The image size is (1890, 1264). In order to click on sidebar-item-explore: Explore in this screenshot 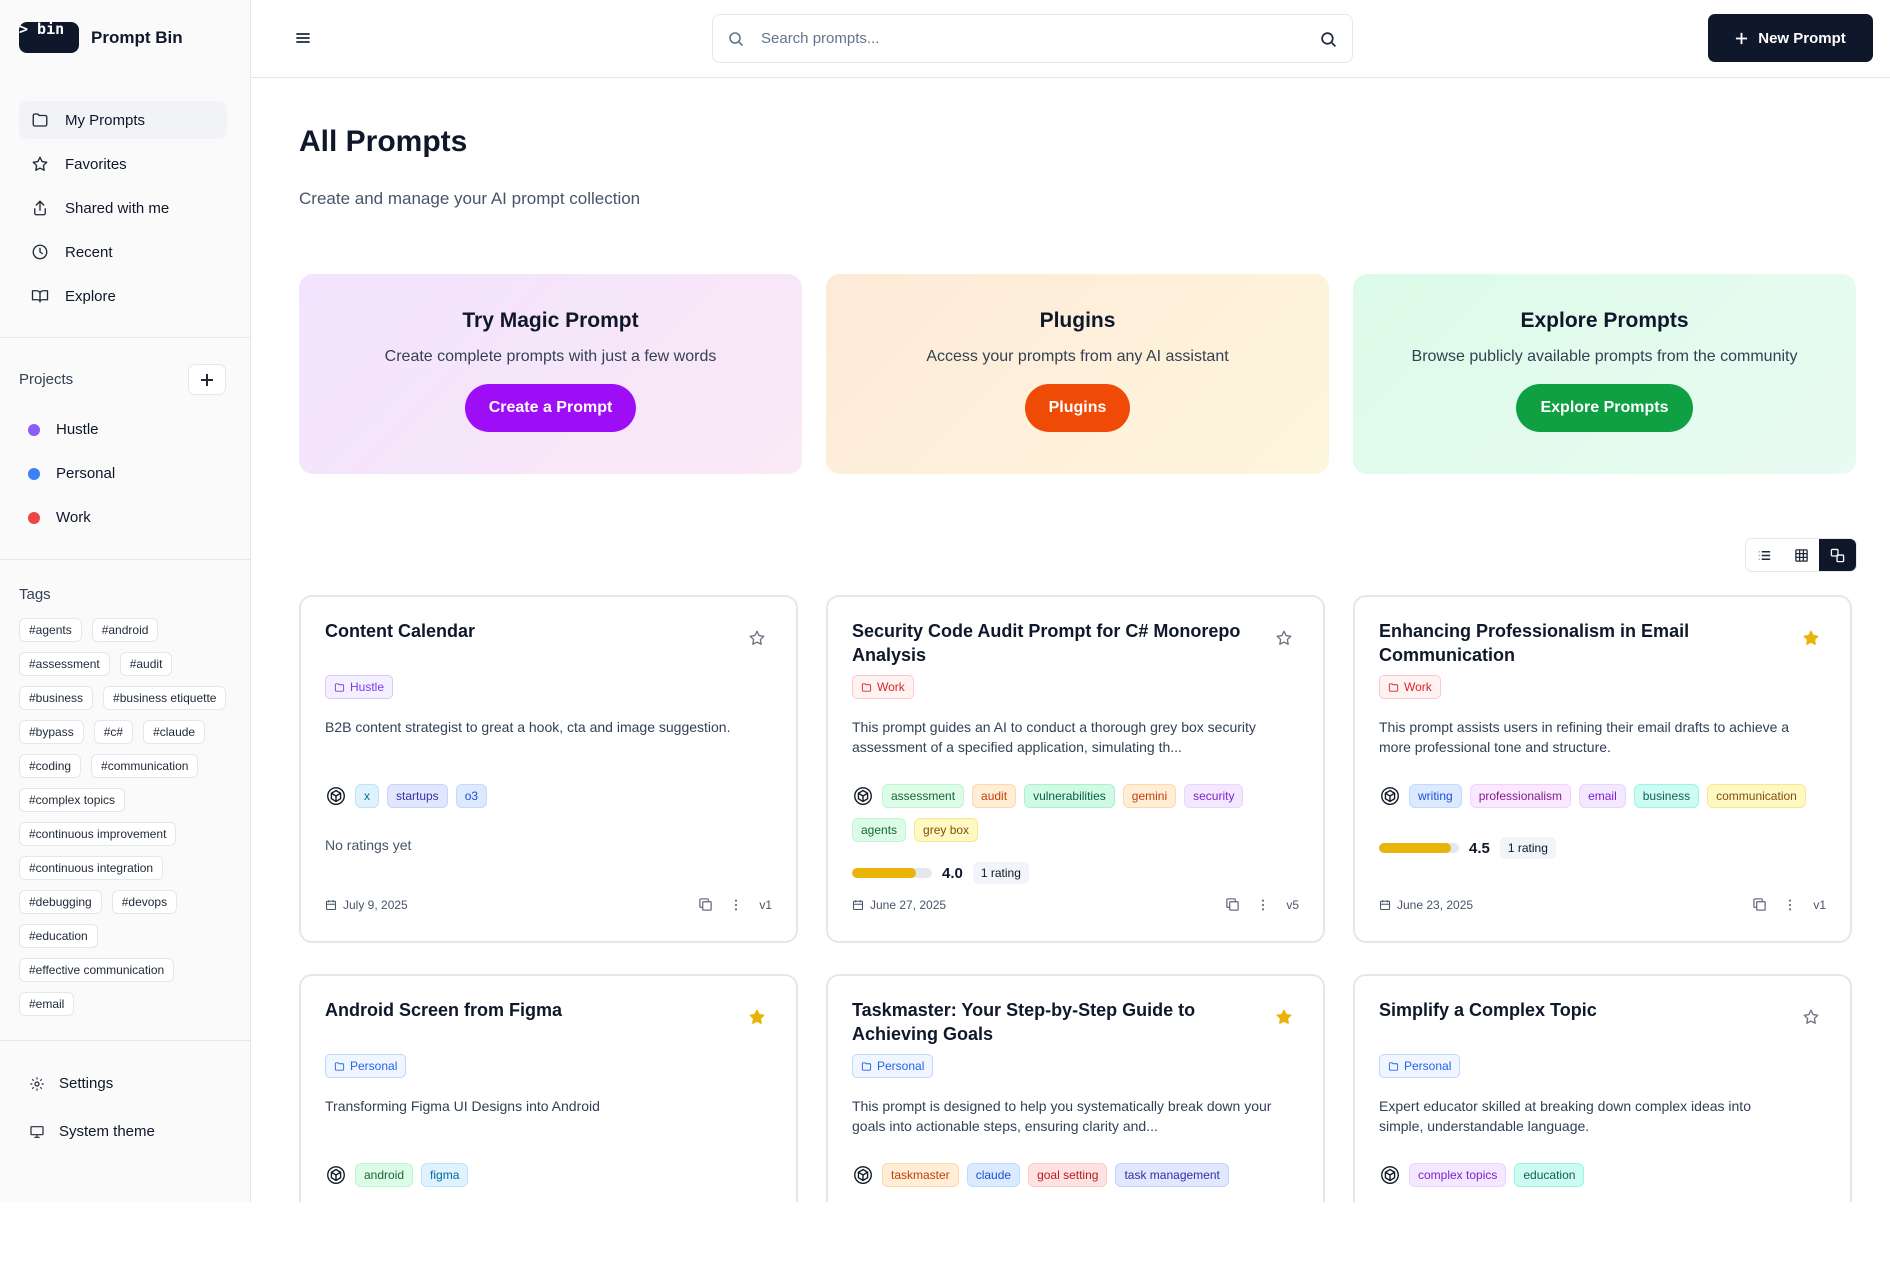, I will do `click(123, 296)`.